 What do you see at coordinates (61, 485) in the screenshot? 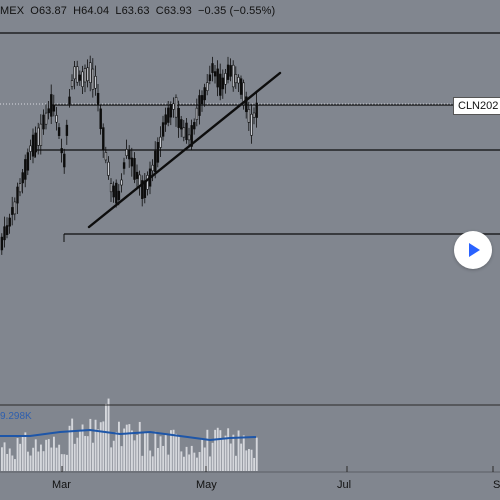
I see `x-tick-label: Mar` at bounding box center [61, 485].